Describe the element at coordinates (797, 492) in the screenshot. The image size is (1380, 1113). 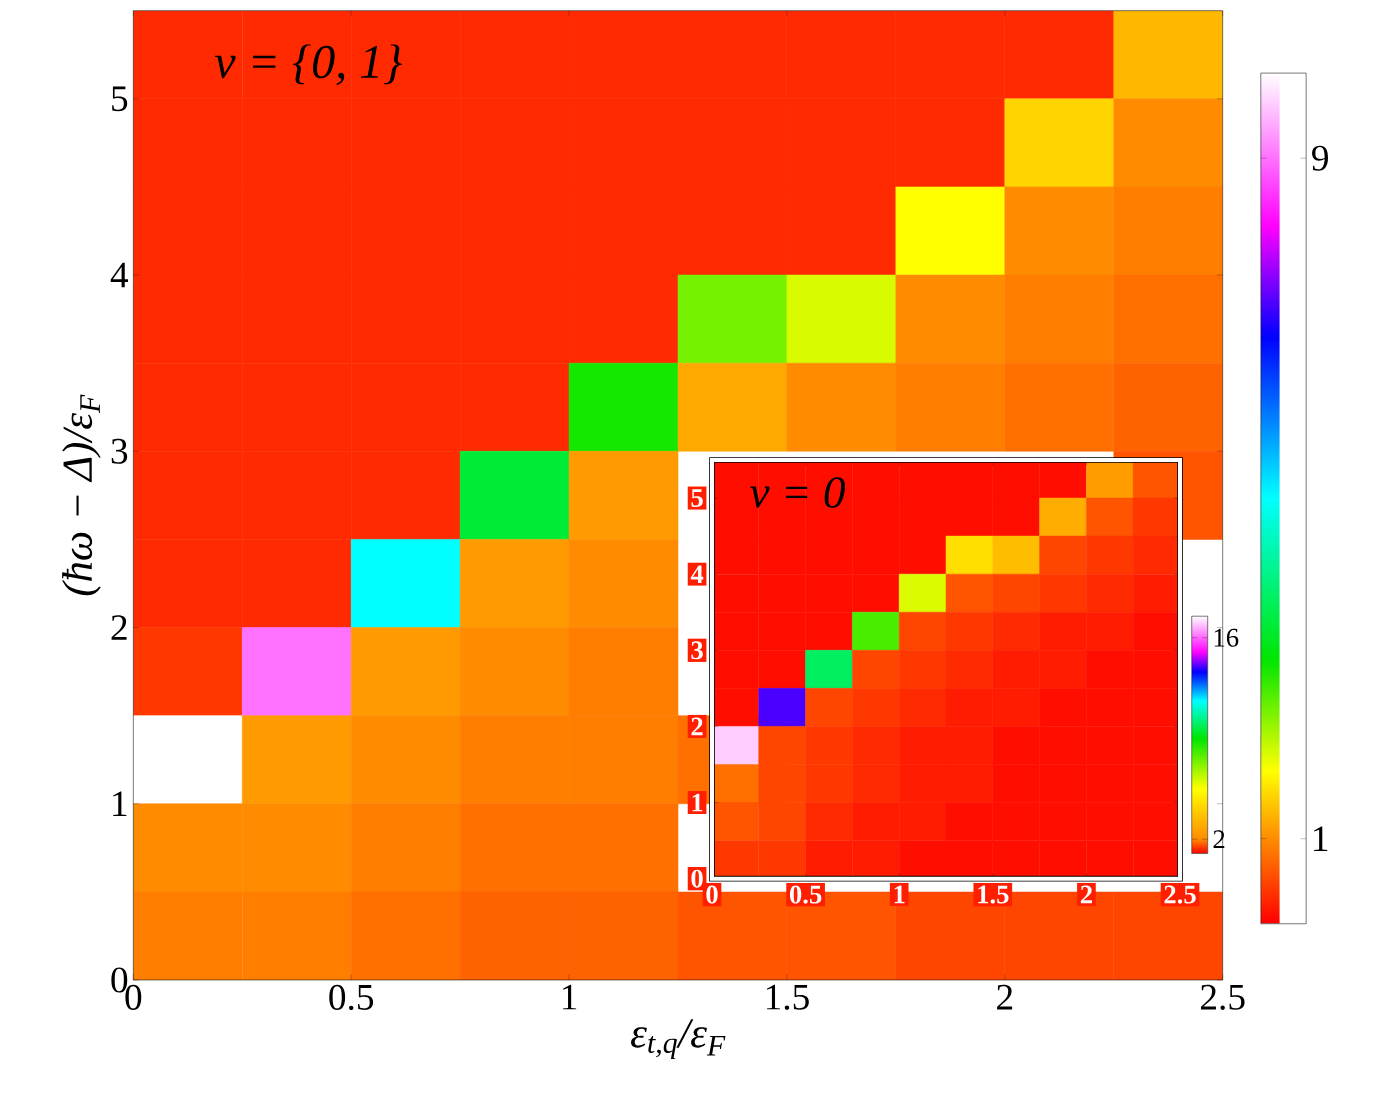
I see `annotation: ν = 0` at that location.